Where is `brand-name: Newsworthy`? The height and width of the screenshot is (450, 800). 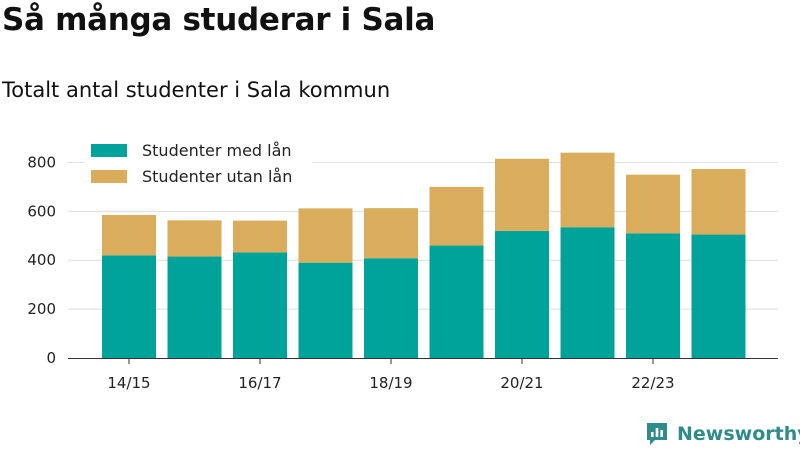 brand-name: Newsworthy is located at coordinates (738, 434).